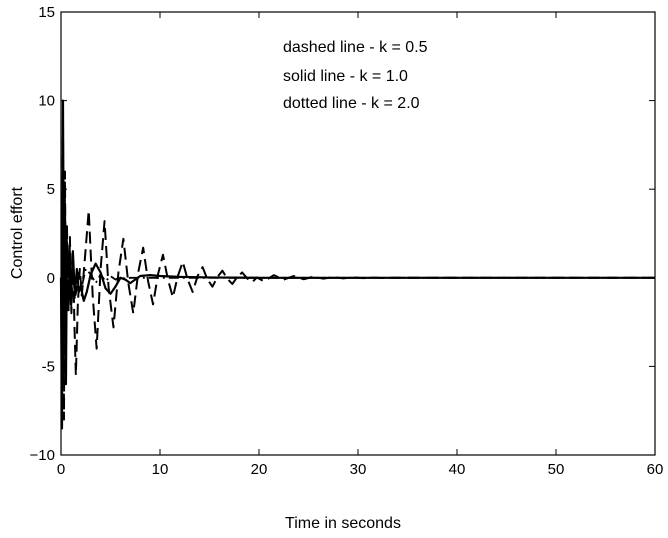 The height and width of the screenshot is (538, 668). What do you see at coordinates (46, 12) in the screenshot?
I see `y-tick-label: 15` at bounding box center [46, 12].